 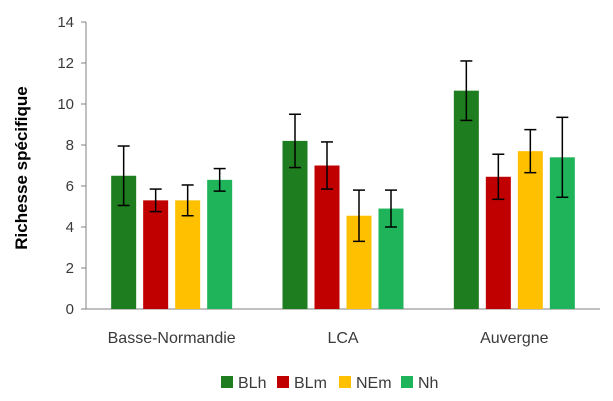 I want to click on x-category-label: Auvergne, so click(x=514, y=338).